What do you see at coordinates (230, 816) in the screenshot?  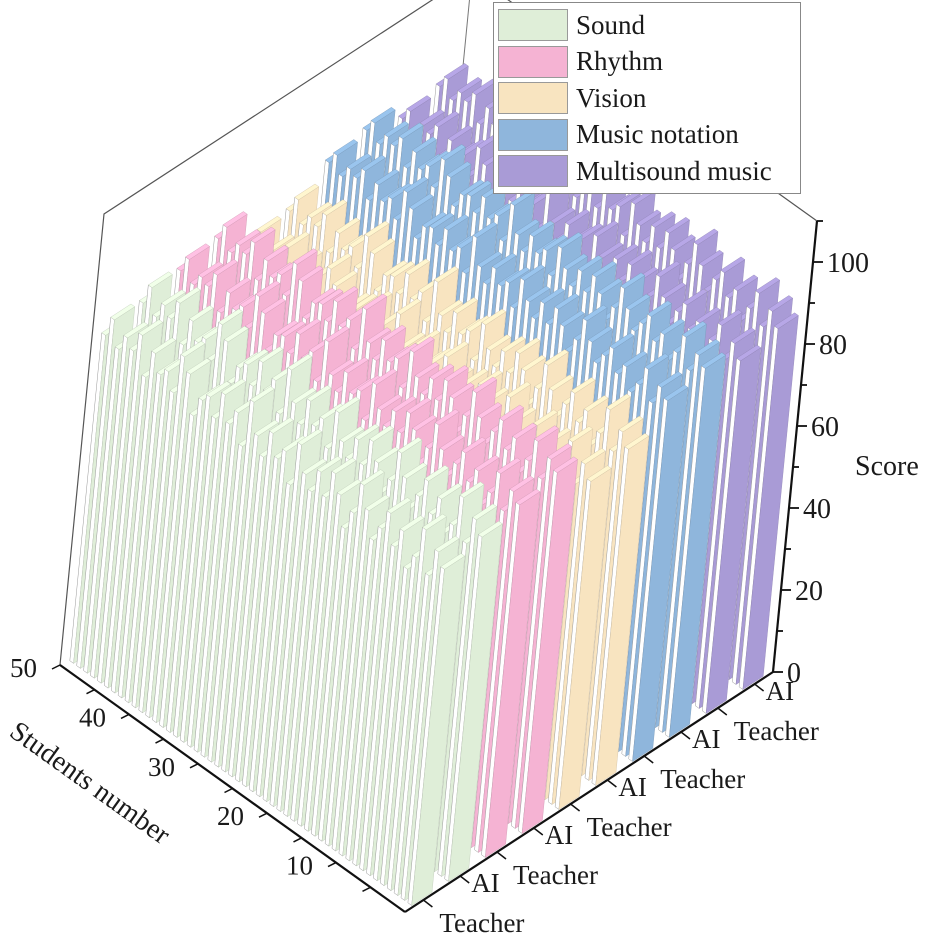 I see `x-tick-label: 20` at bounding box center [230, 816].